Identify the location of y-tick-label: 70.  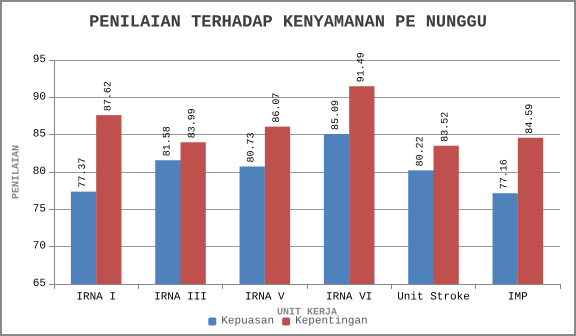
(39, 246).